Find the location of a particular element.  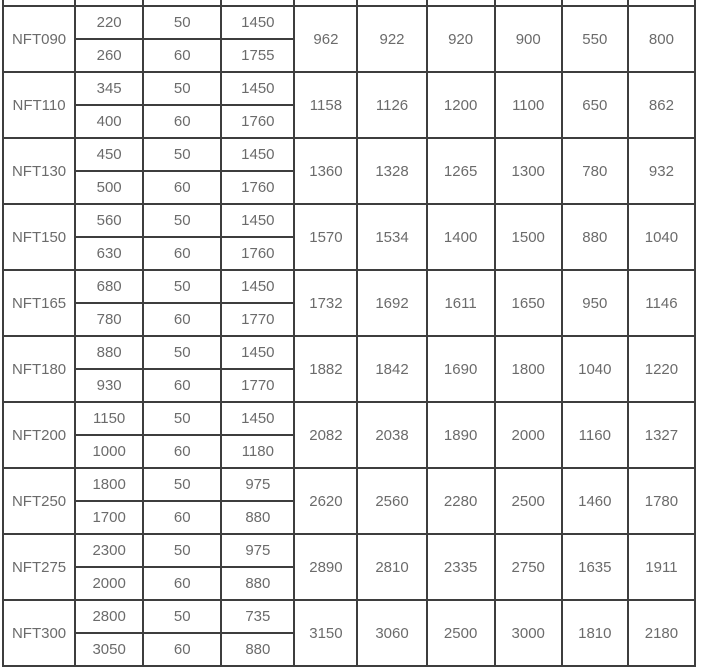

merged-spec-cell: 962 is located at coordinates (326, 39).